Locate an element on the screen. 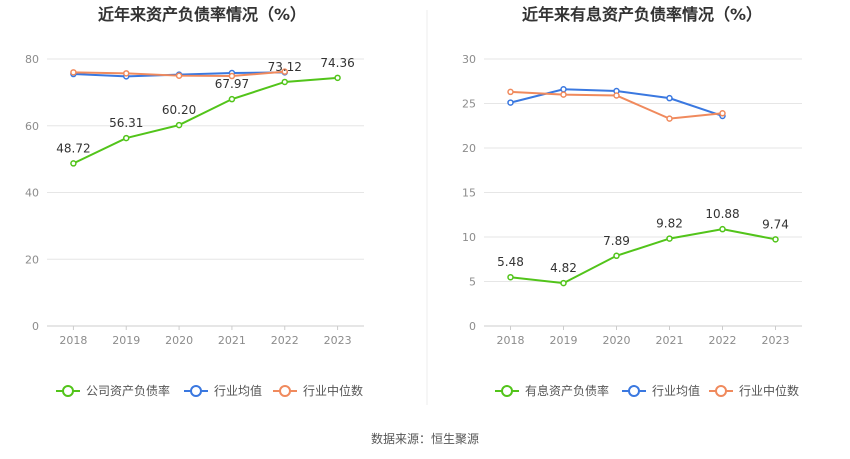 The height and width of the screenshot is (459, 850). data-label: 5.48 is located at coordinates (510, 262).